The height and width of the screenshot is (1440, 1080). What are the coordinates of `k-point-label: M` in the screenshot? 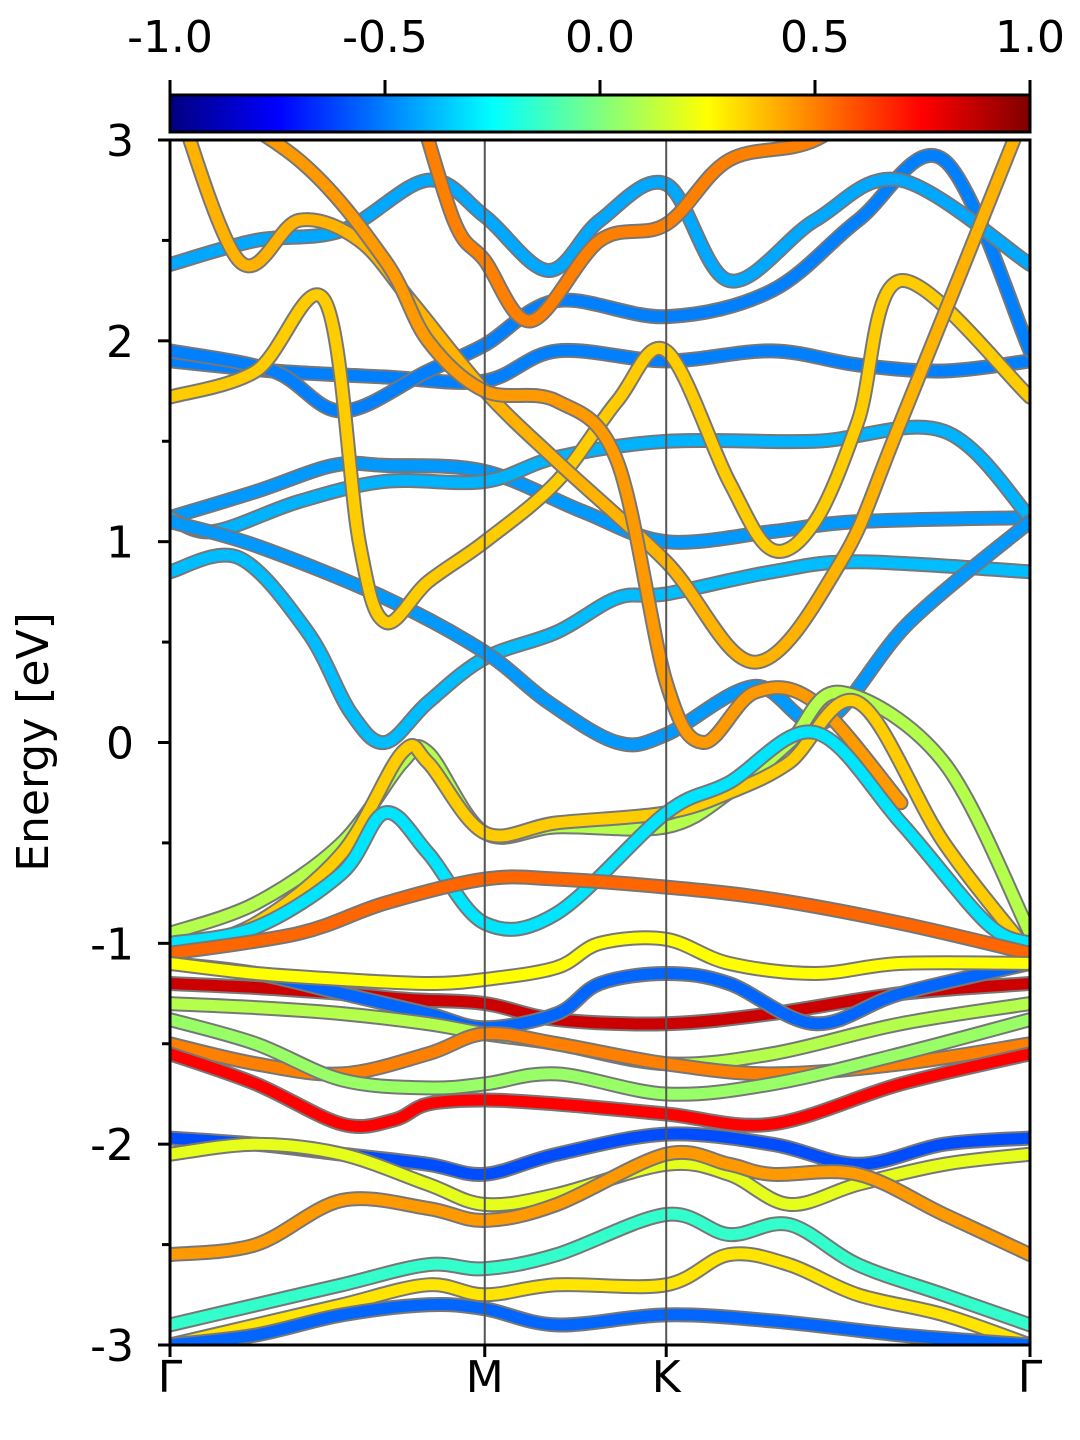 It's located at (485, 1377).